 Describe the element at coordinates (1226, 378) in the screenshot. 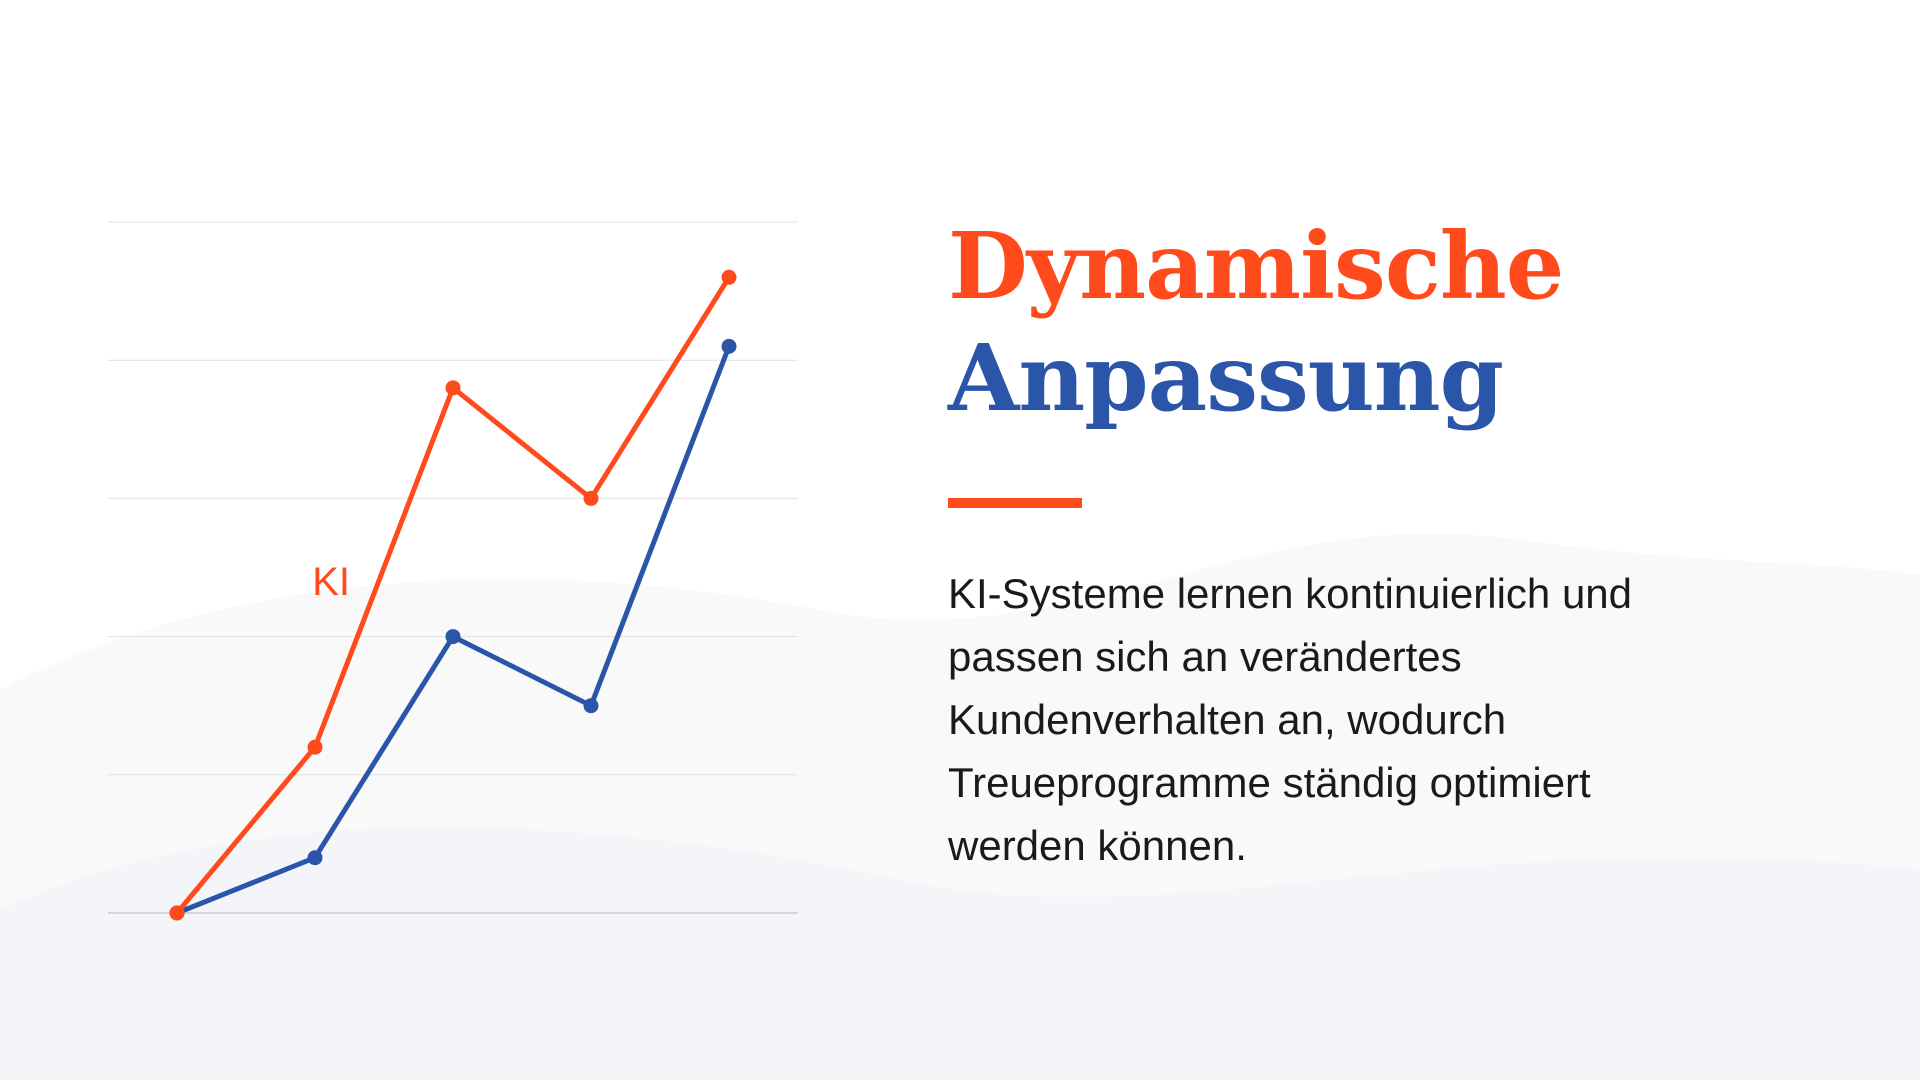

I see `title-line-2: Anpassung` at that location.